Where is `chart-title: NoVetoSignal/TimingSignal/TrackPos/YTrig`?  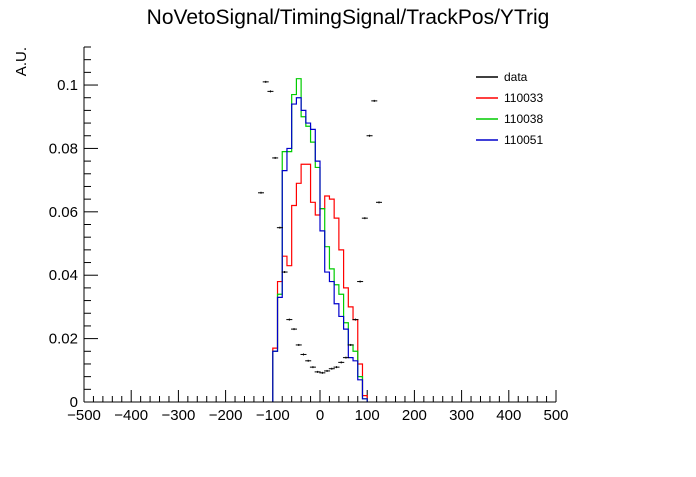 chart-title: NoVetoSignal/TimingSignal/TrackPos/YTrig is located at coordinates (348, 17).